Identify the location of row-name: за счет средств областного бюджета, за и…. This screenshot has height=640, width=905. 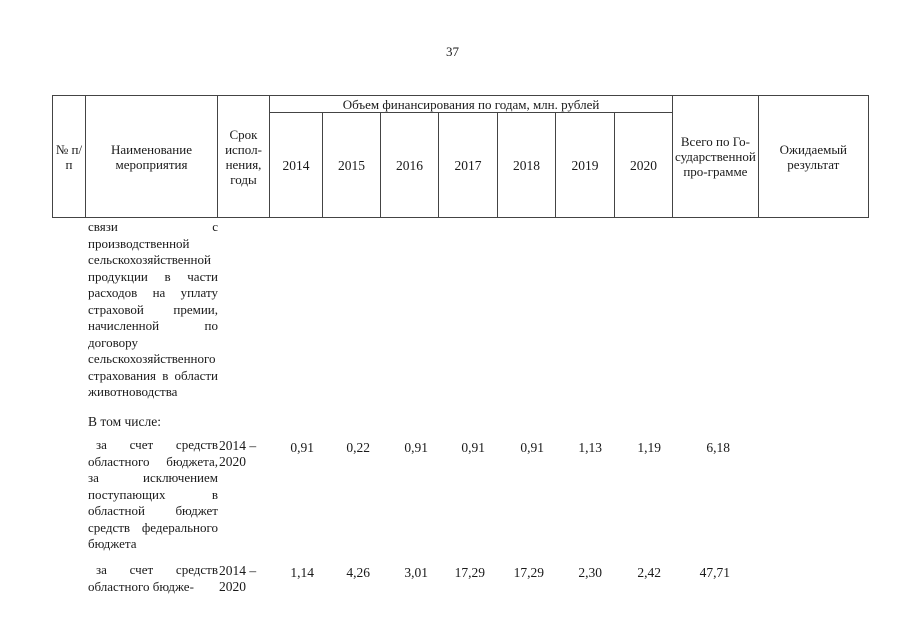
(153, 494).